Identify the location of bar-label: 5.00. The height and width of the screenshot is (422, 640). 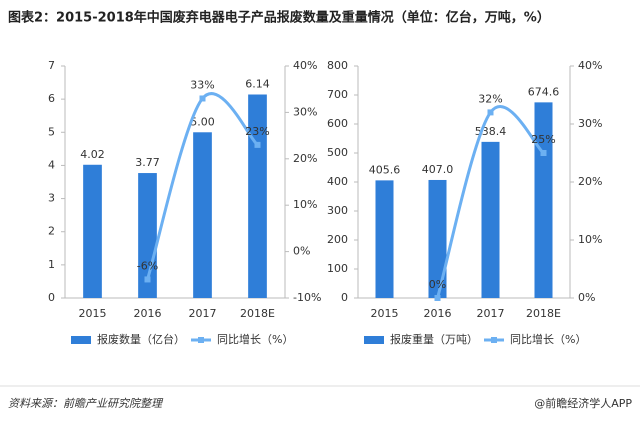
(202, 121).